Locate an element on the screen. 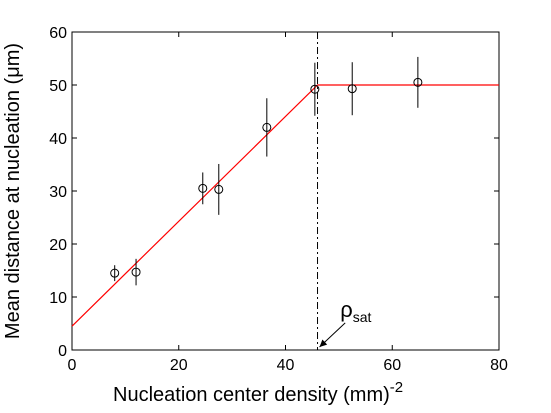 The width and height of the screenshot is (551, 413). y-axis-title: Mean distance at nucleation (μm) is located at coordinates (13, 191).